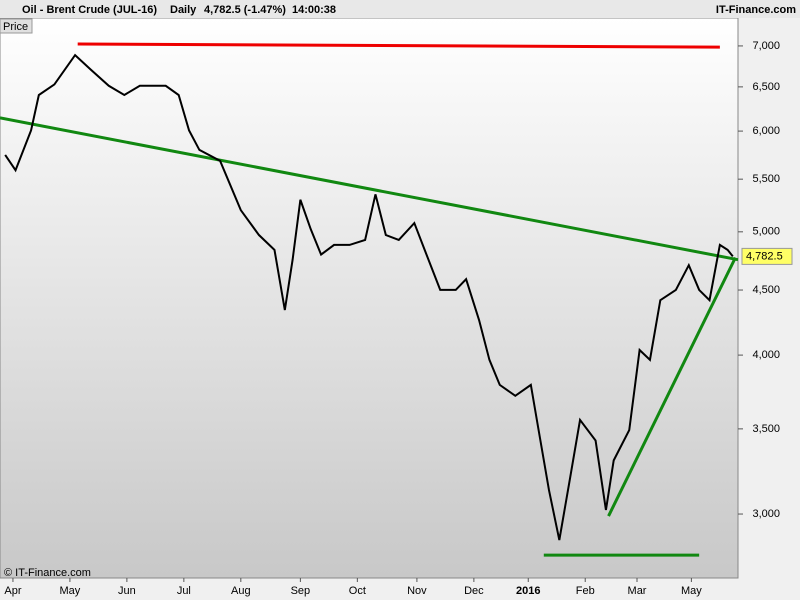 This screenshot has width=800, height=600. What do you see at coordinates (585, 591) in the screenshot?
I see `x-tick-label: Feb` at bounding box center [585, 591].